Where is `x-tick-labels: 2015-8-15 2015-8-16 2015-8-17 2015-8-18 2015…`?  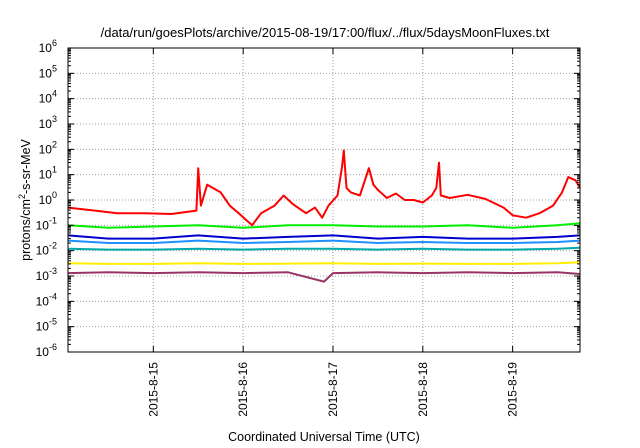
x-tick-labels: 2015-8-15 2015-8-16 2015-8-17 2015-8-18 2015… is located at coordinates (332, 389).